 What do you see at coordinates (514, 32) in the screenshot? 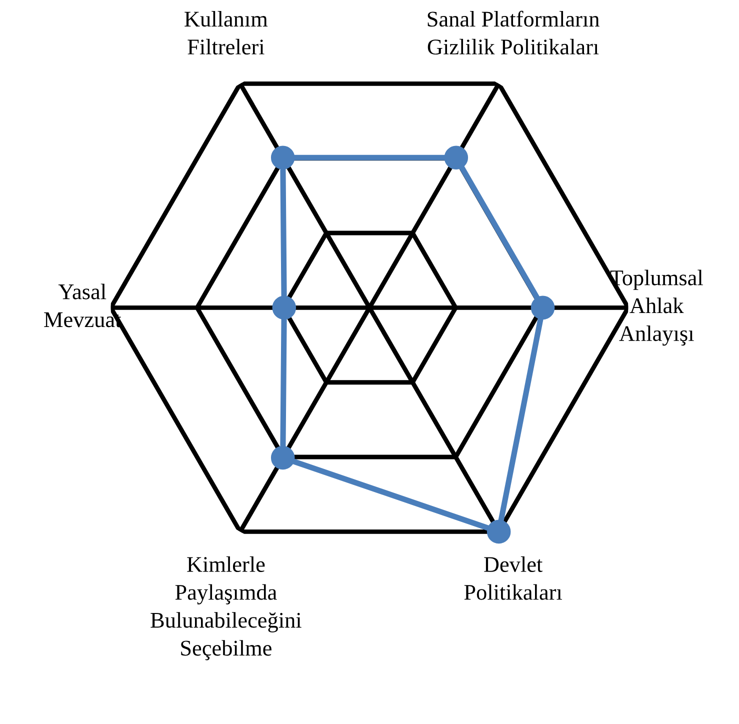
I see `spoke-label: Sanal Platformların Gizlilik Politikaları` at bounding box center [514, 32].